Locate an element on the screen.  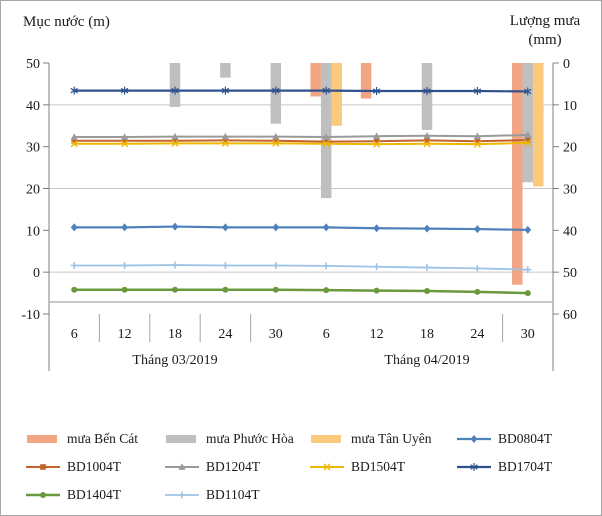
legend-label: mưa Phước Hòa is located at coordinates (250, 438).